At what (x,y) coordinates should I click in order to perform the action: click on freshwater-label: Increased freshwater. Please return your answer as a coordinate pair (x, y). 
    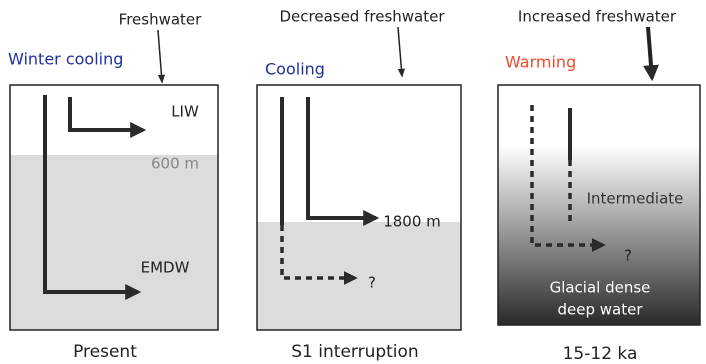
    Looking at the image, I should click on (597, 17).